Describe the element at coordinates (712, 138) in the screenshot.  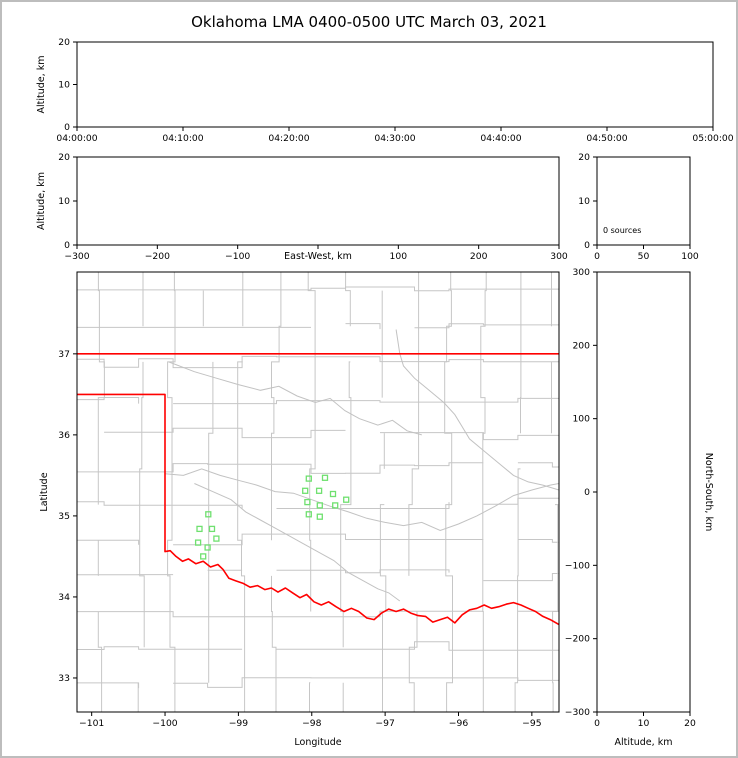
I see `x-tick-label: 05:00:00` at that location.